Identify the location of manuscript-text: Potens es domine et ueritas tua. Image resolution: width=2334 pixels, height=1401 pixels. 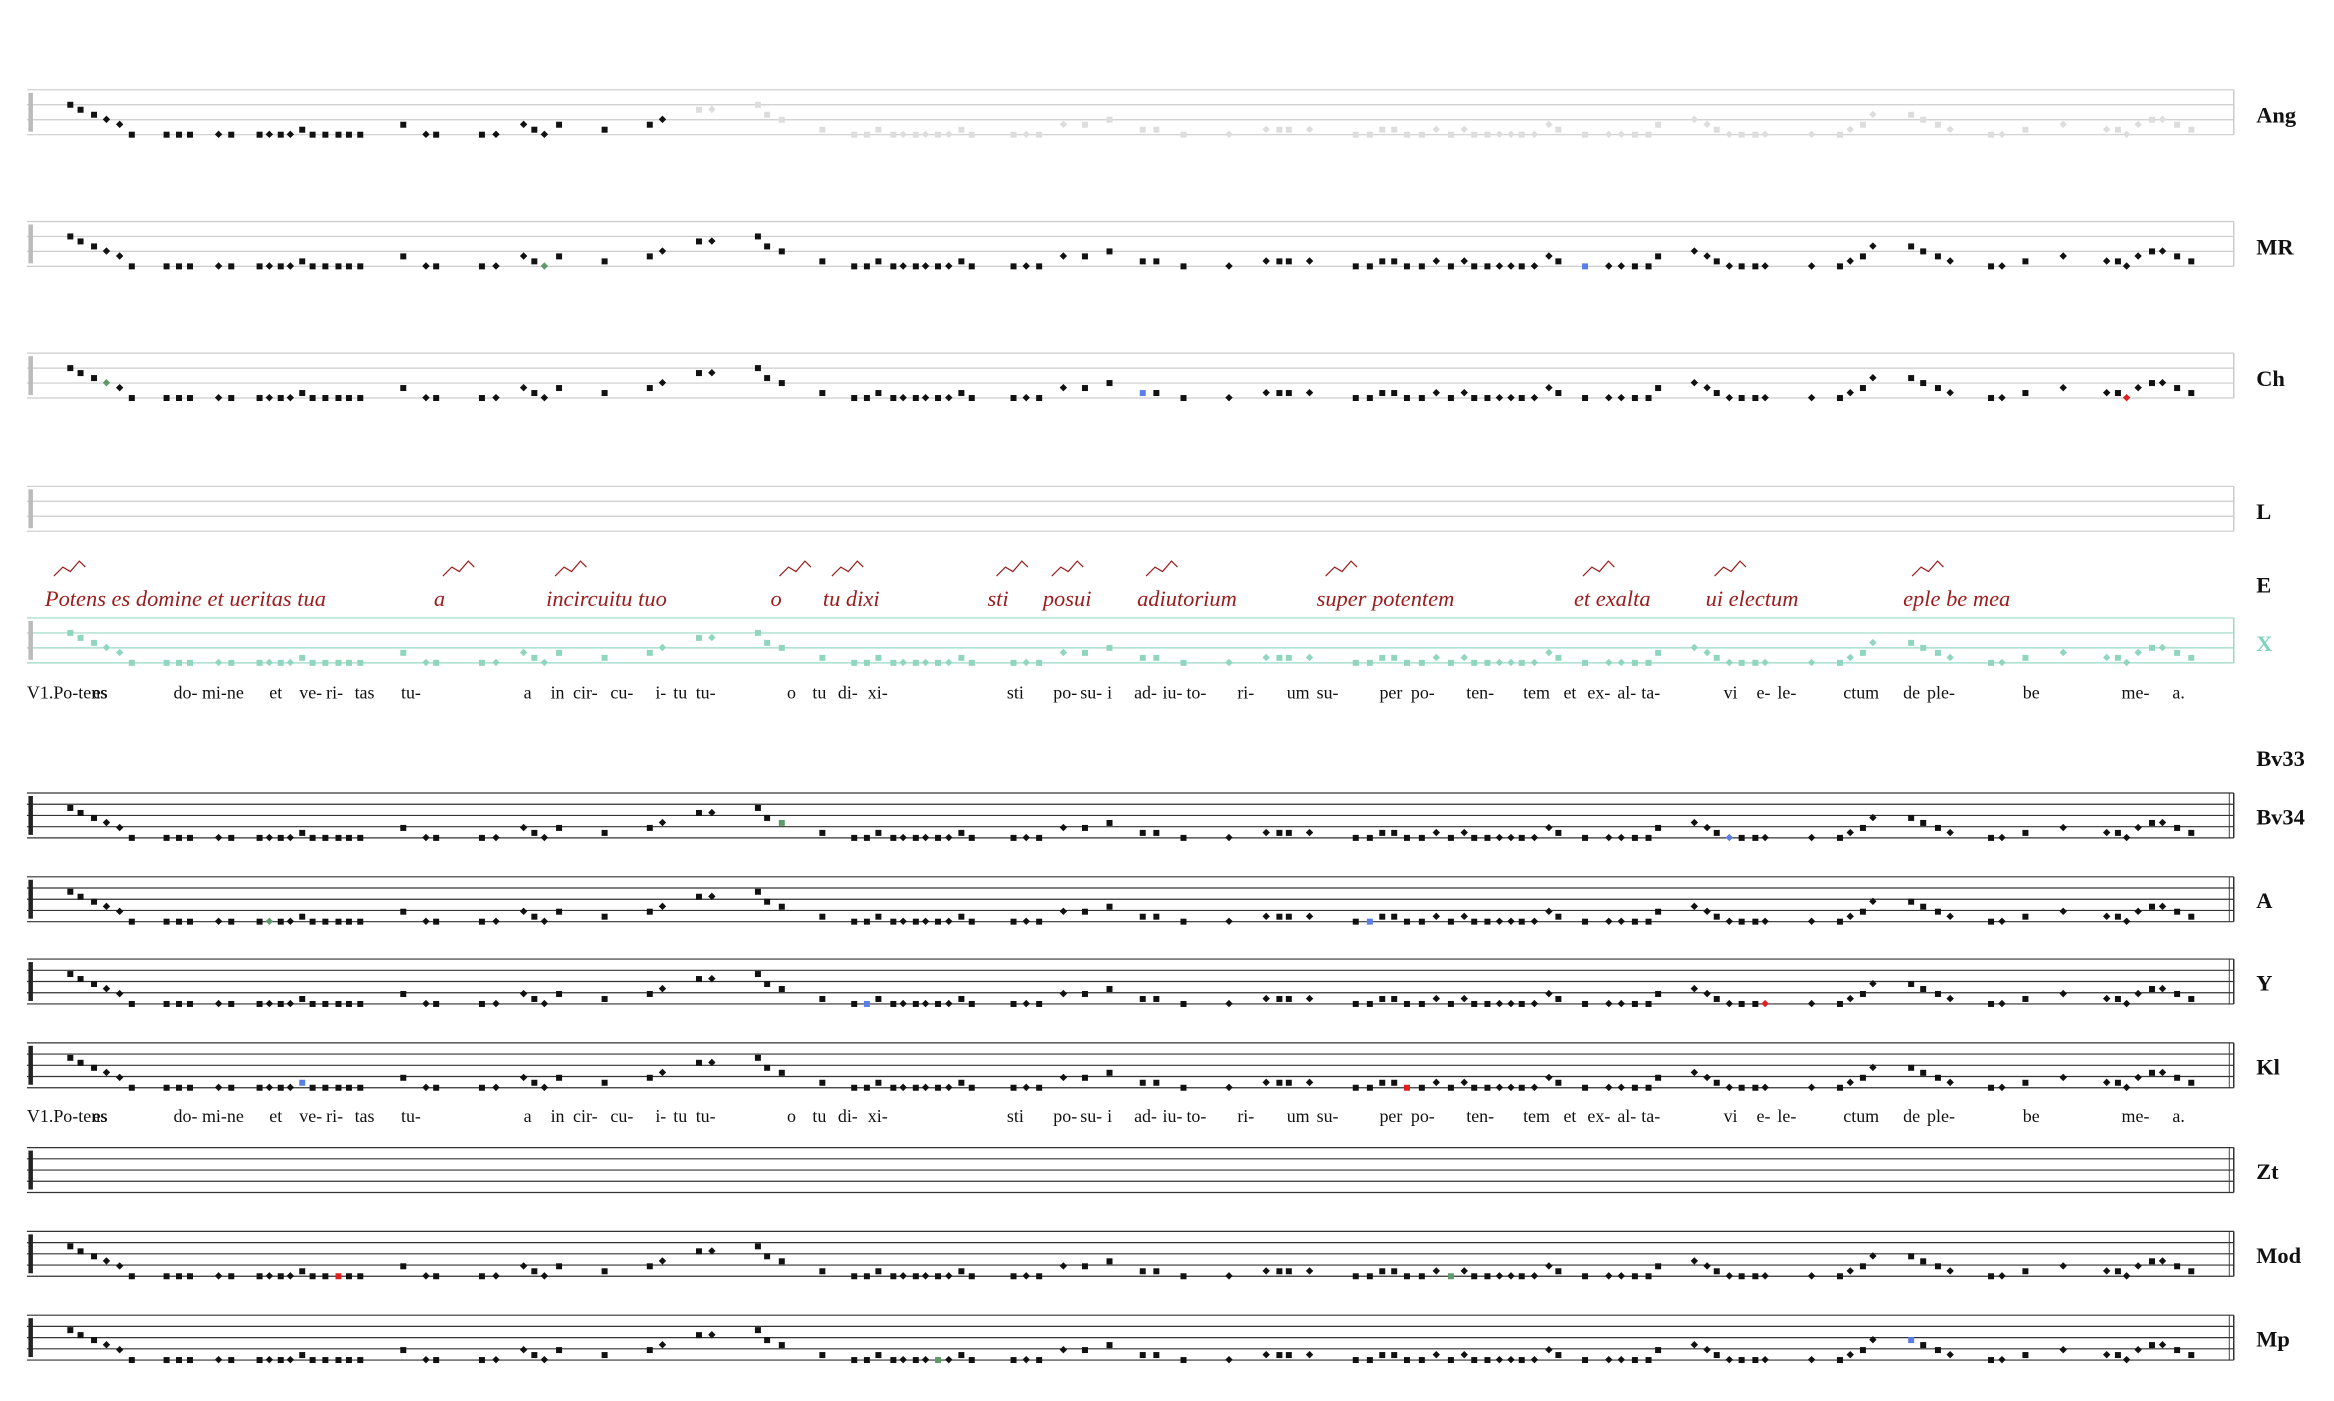
(185, 598).